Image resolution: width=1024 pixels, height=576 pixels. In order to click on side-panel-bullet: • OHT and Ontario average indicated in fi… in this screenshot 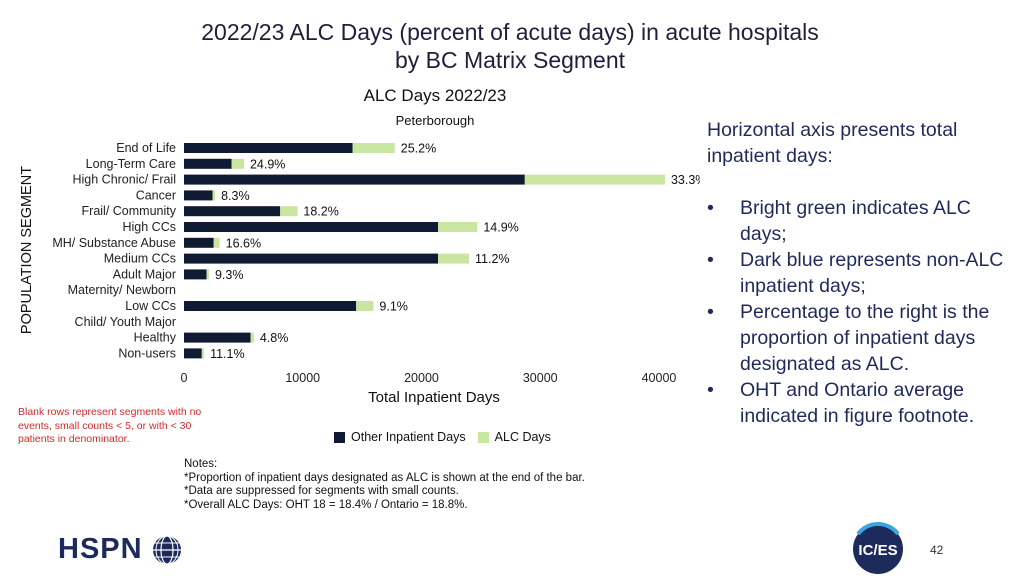, I will do `click(859, 403)`.